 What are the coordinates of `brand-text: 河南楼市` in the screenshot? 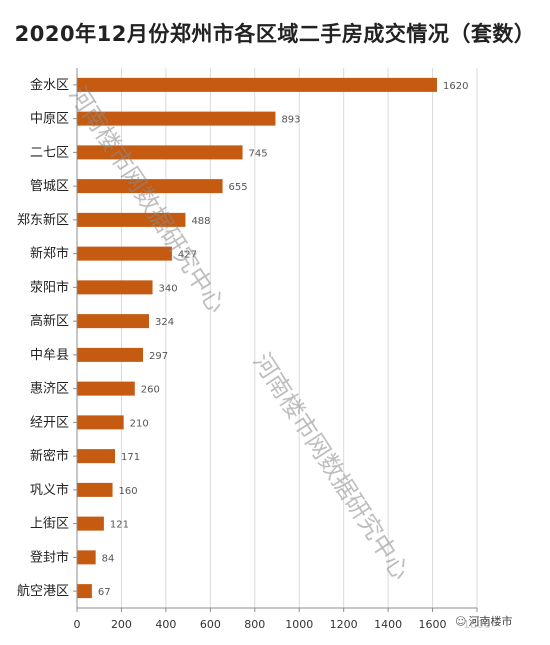 It's located at (490, 621).